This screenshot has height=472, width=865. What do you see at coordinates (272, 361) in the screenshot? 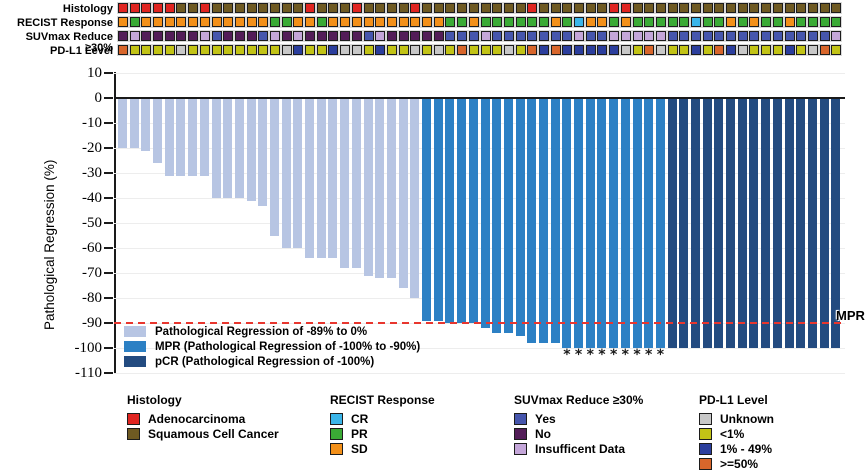
I see `regression-legend-row: pCR (Pathological Regression of -100%)` at bounding box center [272, 361].